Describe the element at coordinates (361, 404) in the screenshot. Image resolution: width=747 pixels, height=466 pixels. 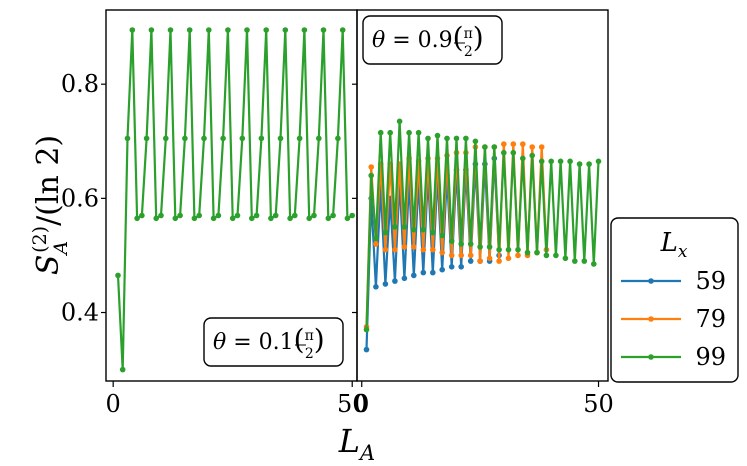
I see `panel2-x-tick-label: 0` at that location.